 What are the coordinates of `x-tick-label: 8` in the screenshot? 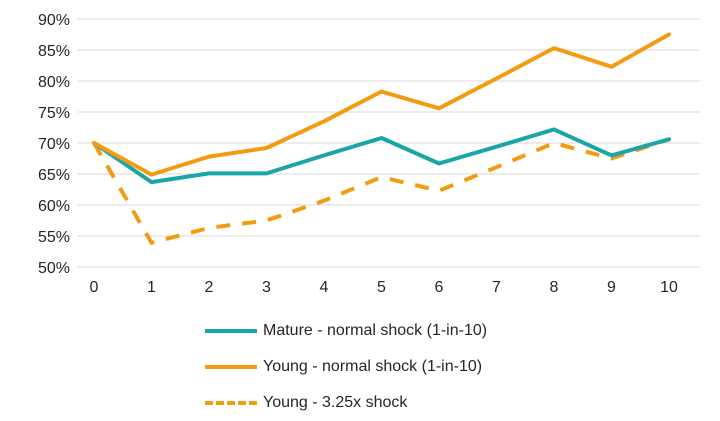 It's located at (554, 287).